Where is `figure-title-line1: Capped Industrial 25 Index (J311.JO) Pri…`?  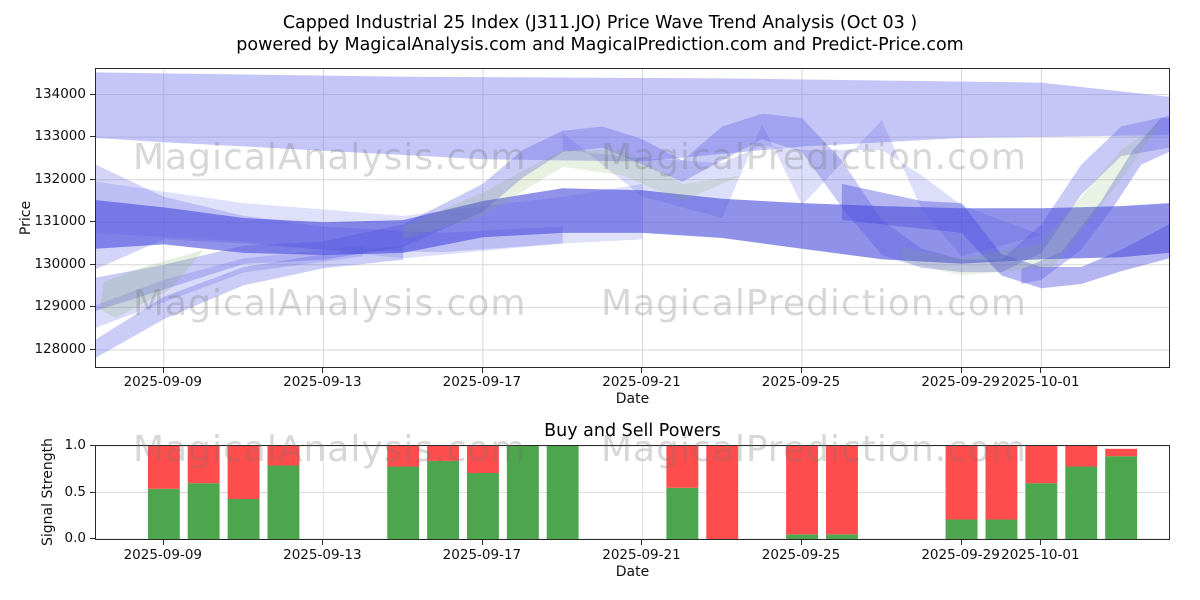
figure-title-line1: Capped Industrial 25 Index (J311.JO) Pri… is located at coordinates (600, 23).